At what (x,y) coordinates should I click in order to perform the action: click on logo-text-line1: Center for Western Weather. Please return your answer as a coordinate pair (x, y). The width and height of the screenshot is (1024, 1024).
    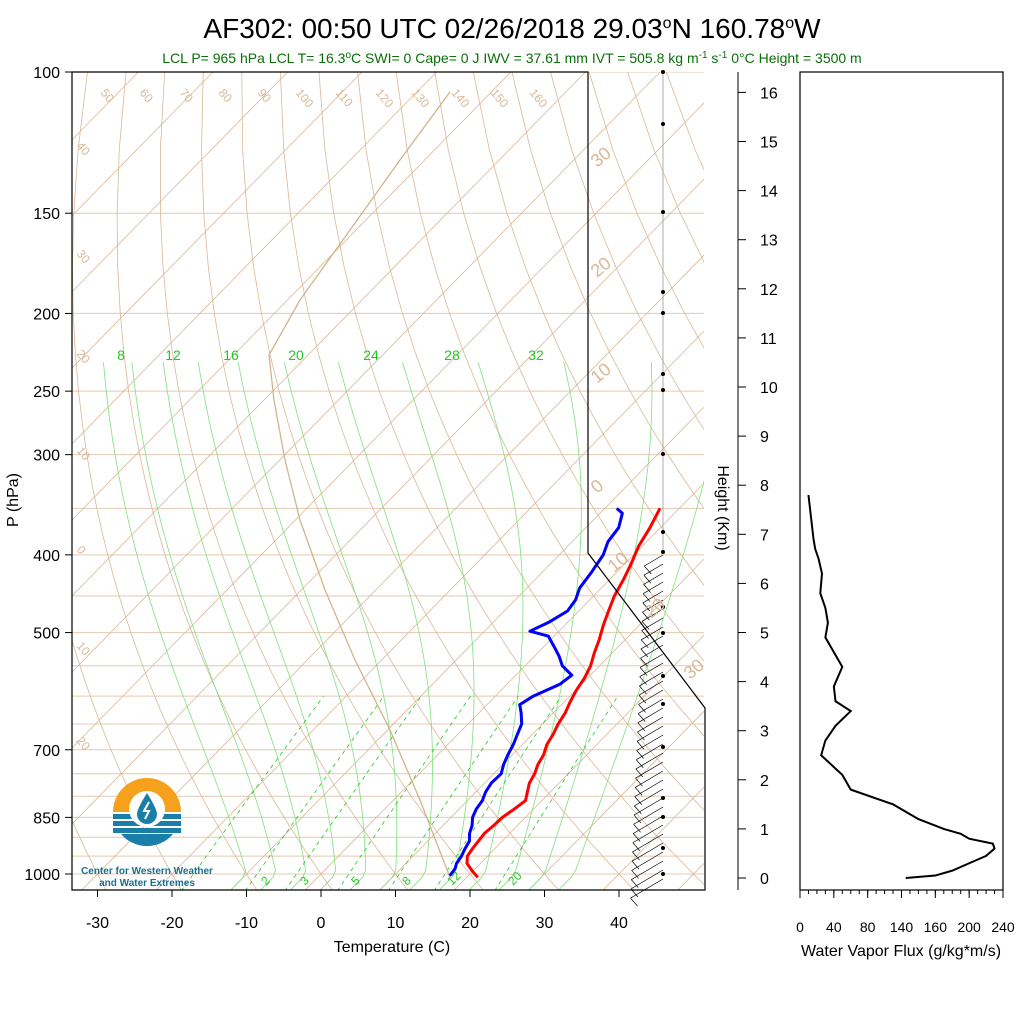
    Looking at the image, I should click on (147, 871).